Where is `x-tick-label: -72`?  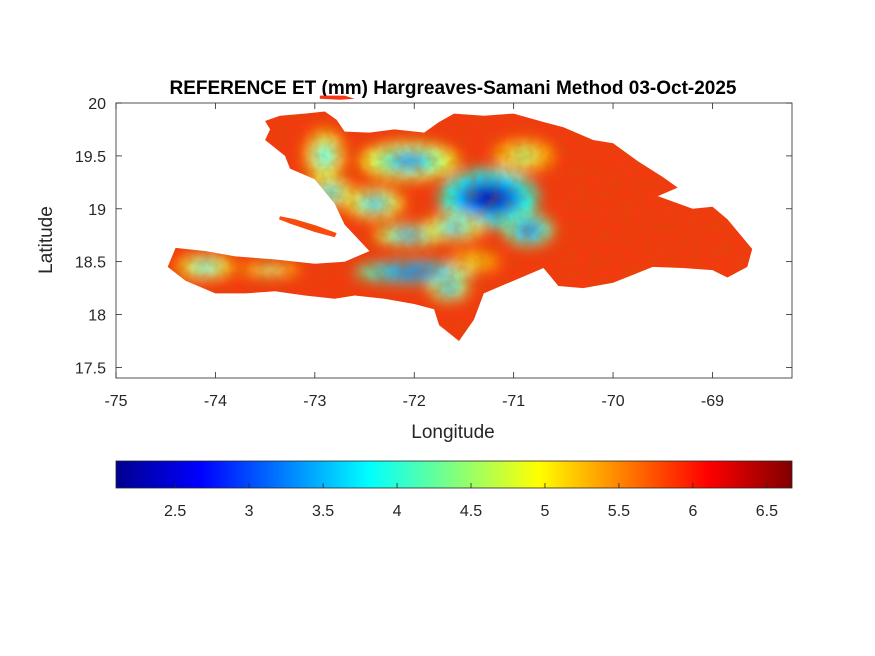
x-tick-label: -72 is located at coordinates (414, 401).